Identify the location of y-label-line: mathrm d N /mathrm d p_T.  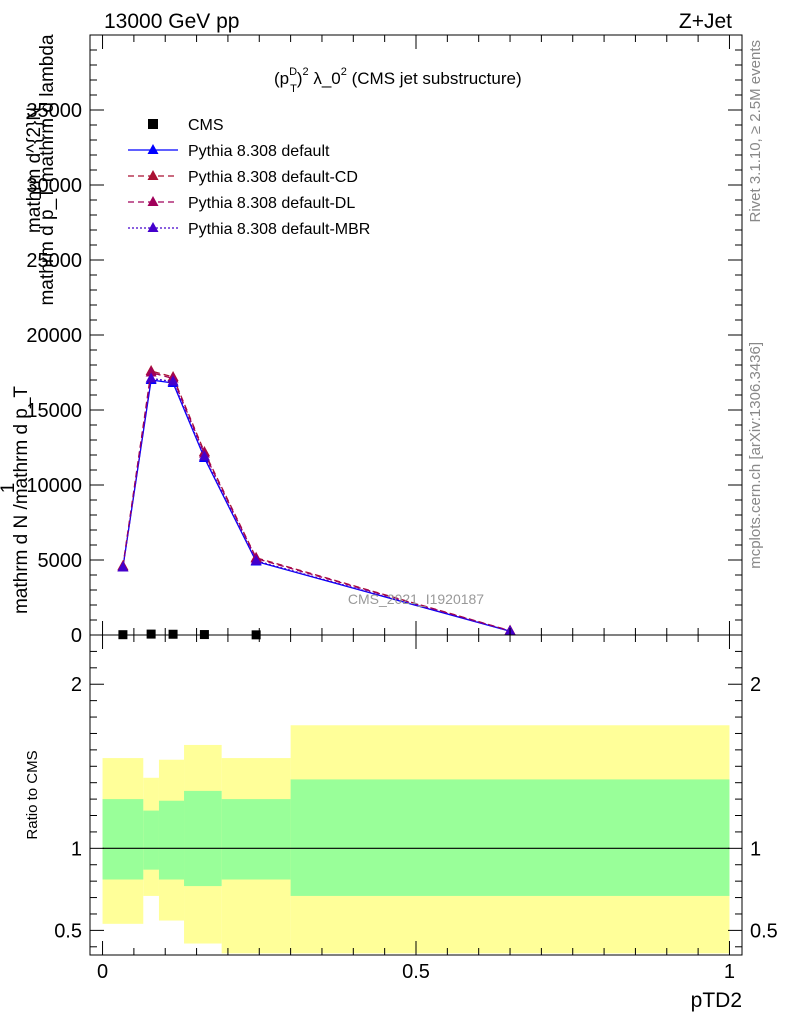
(21, 500).